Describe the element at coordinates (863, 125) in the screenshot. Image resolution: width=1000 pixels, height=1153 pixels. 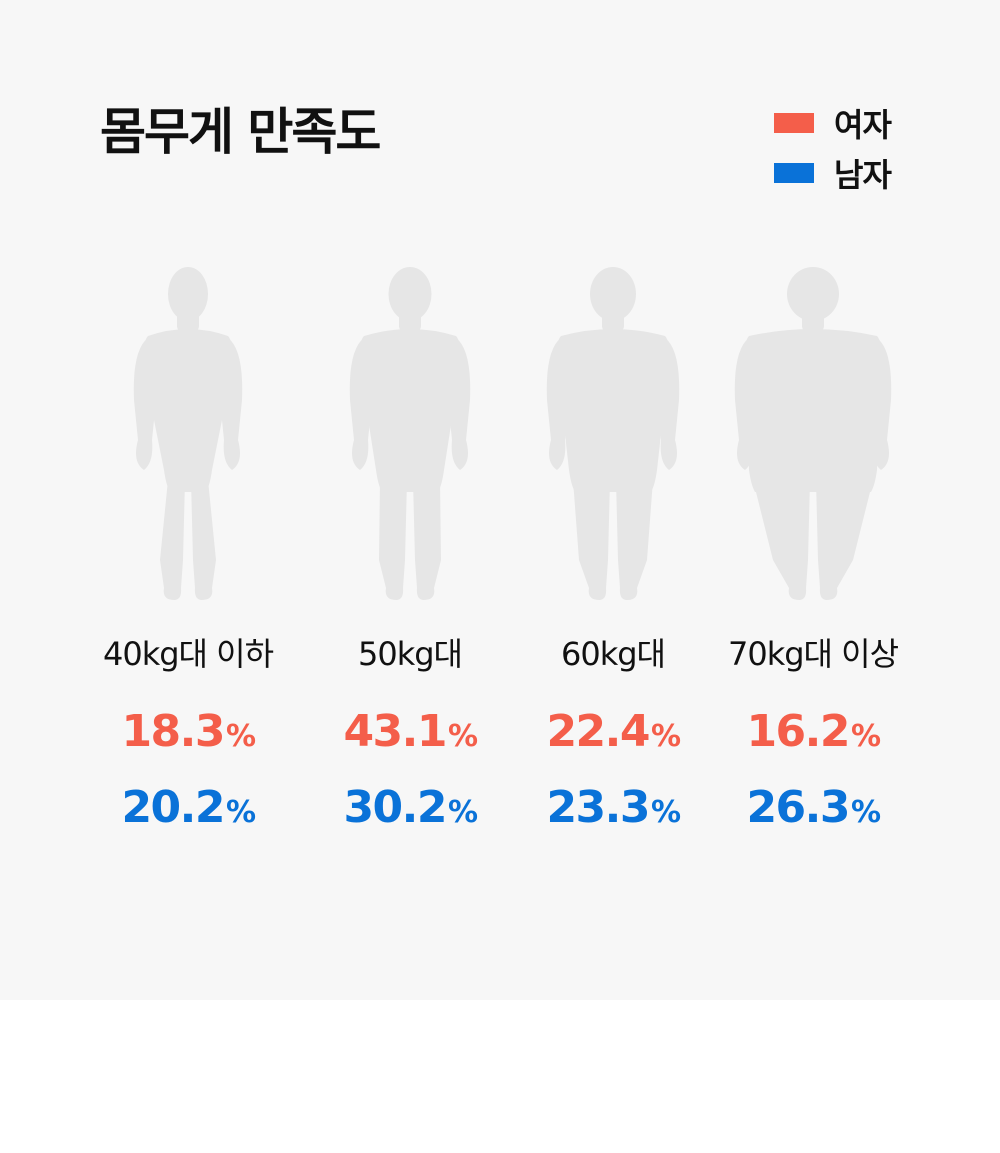
I see `legend-label-female: 여자` at that location.